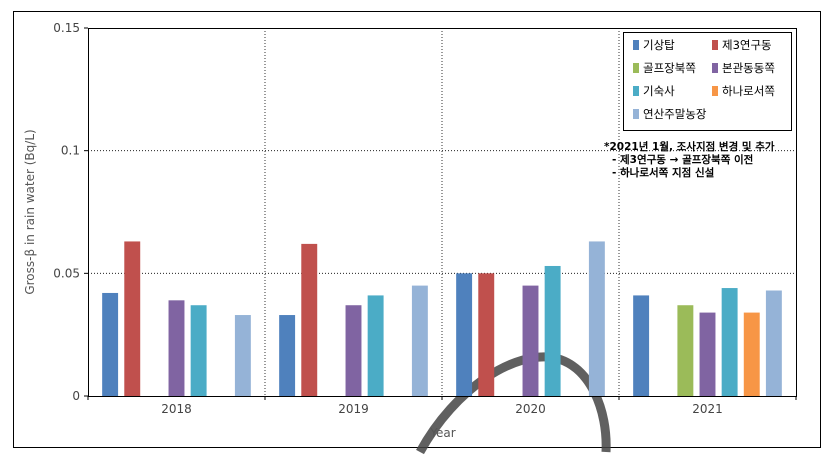 This screenshot has height=455, width=834. Describe the element at coordinates (659, 91) in the screenshot. I see `legend-label: 기숙사` at that location.